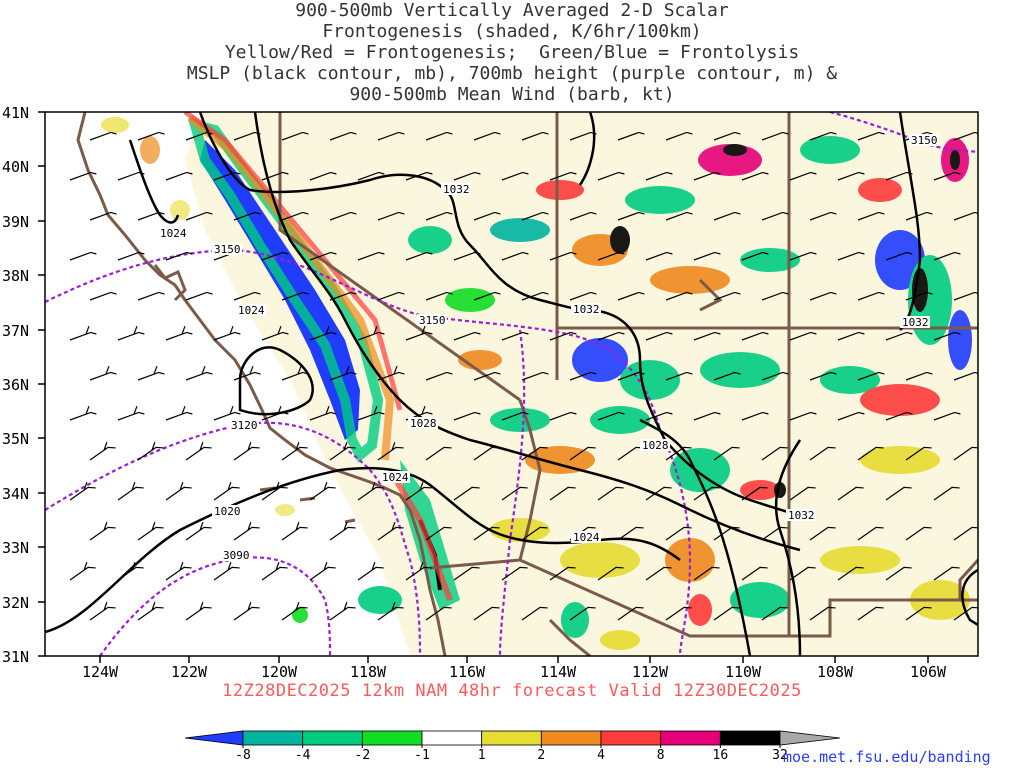 This screenshot has height=768, width=1024. Describe the element at coordinates (601, 755) in the screenshot. I see `colorbar-label: 4` at that location.